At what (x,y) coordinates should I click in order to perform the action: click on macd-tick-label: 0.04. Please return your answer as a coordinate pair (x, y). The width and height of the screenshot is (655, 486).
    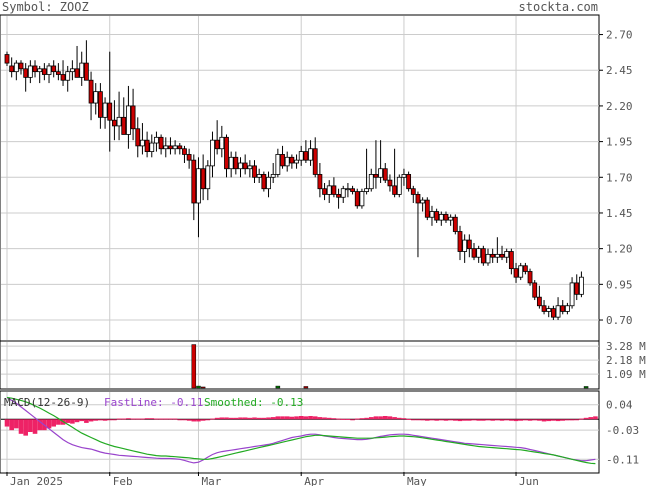
    Looking at the image, I should click on (619, 405).